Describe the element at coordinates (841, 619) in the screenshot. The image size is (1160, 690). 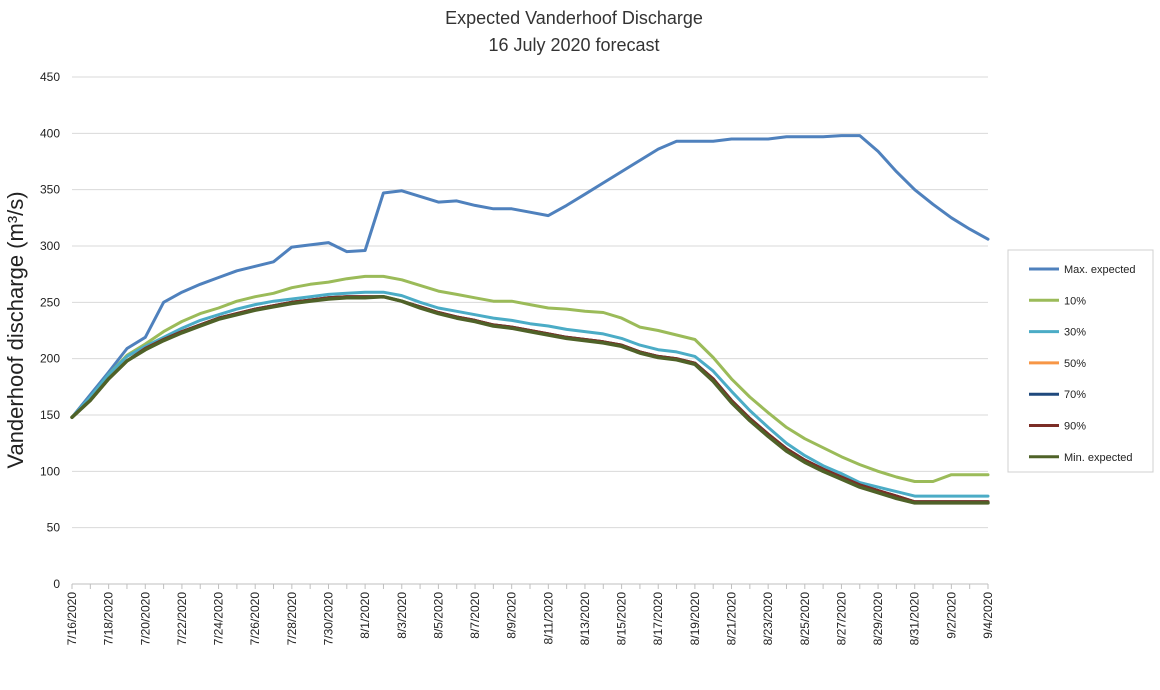
I see `x-tick-label: 8/27/2020` at that location.